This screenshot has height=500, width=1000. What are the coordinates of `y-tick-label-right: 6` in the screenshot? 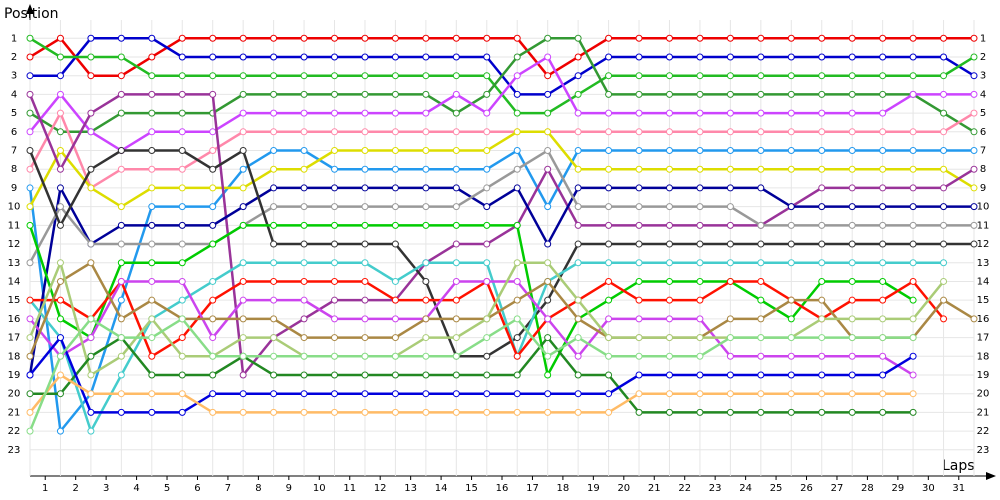 It's located at (983, 132).